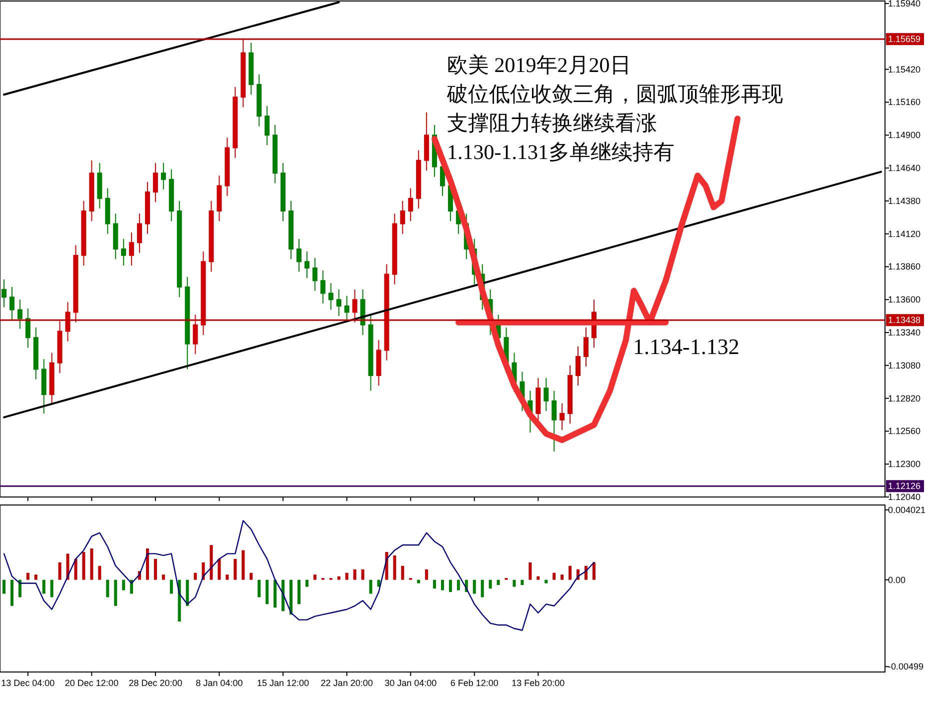 This screenshot has width=925, height=703. Describe the element at coordinates (904, 299) in the screenshot. I see `y-tick-label: 1.13600` at that location.